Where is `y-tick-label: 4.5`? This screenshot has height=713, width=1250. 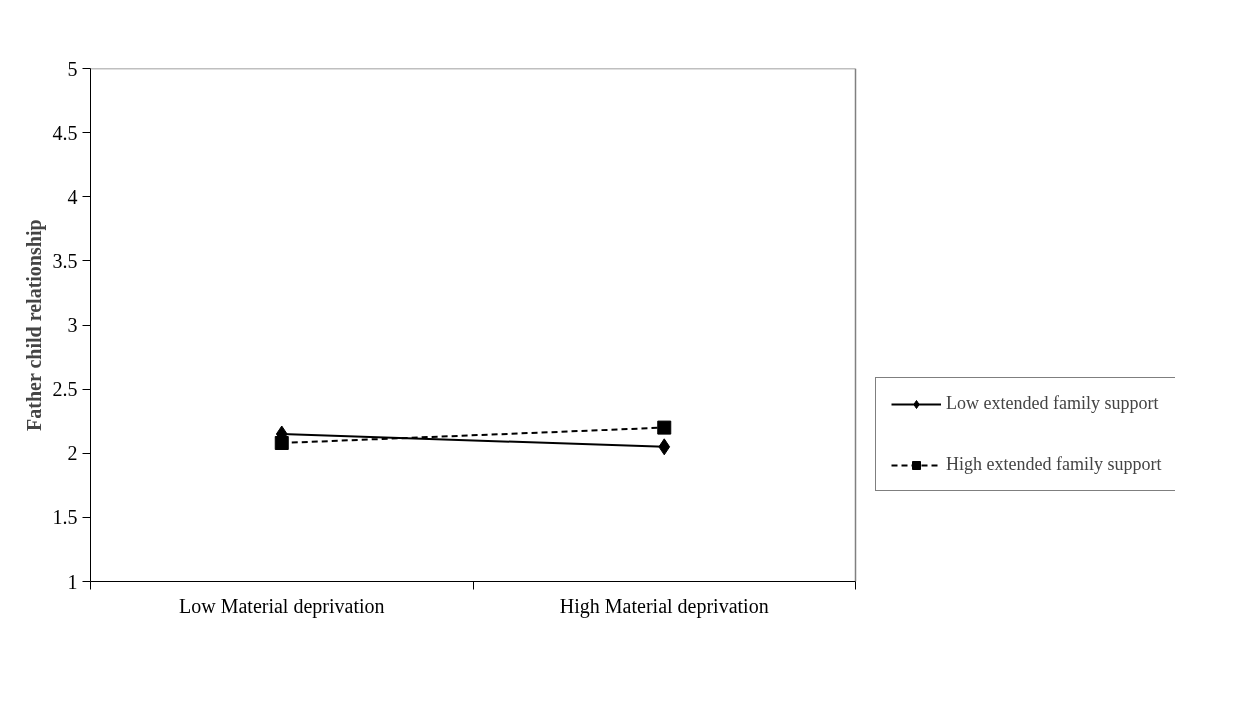
y-tick-label: 4.5 is located at coordinates (65, 132).